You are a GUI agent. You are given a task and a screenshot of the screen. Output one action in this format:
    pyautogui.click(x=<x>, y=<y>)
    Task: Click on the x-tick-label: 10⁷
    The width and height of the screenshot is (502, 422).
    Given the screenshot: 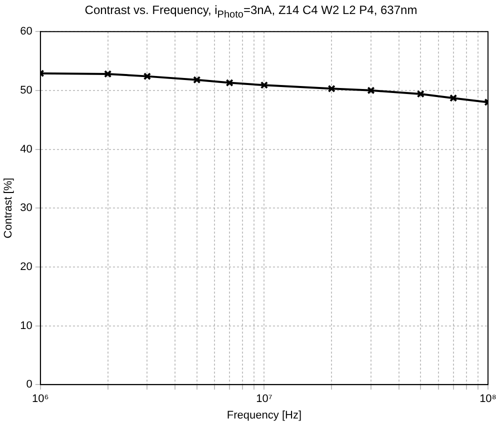 What is the action you would take?
    pyautogui.click(x=264, y=399)
    